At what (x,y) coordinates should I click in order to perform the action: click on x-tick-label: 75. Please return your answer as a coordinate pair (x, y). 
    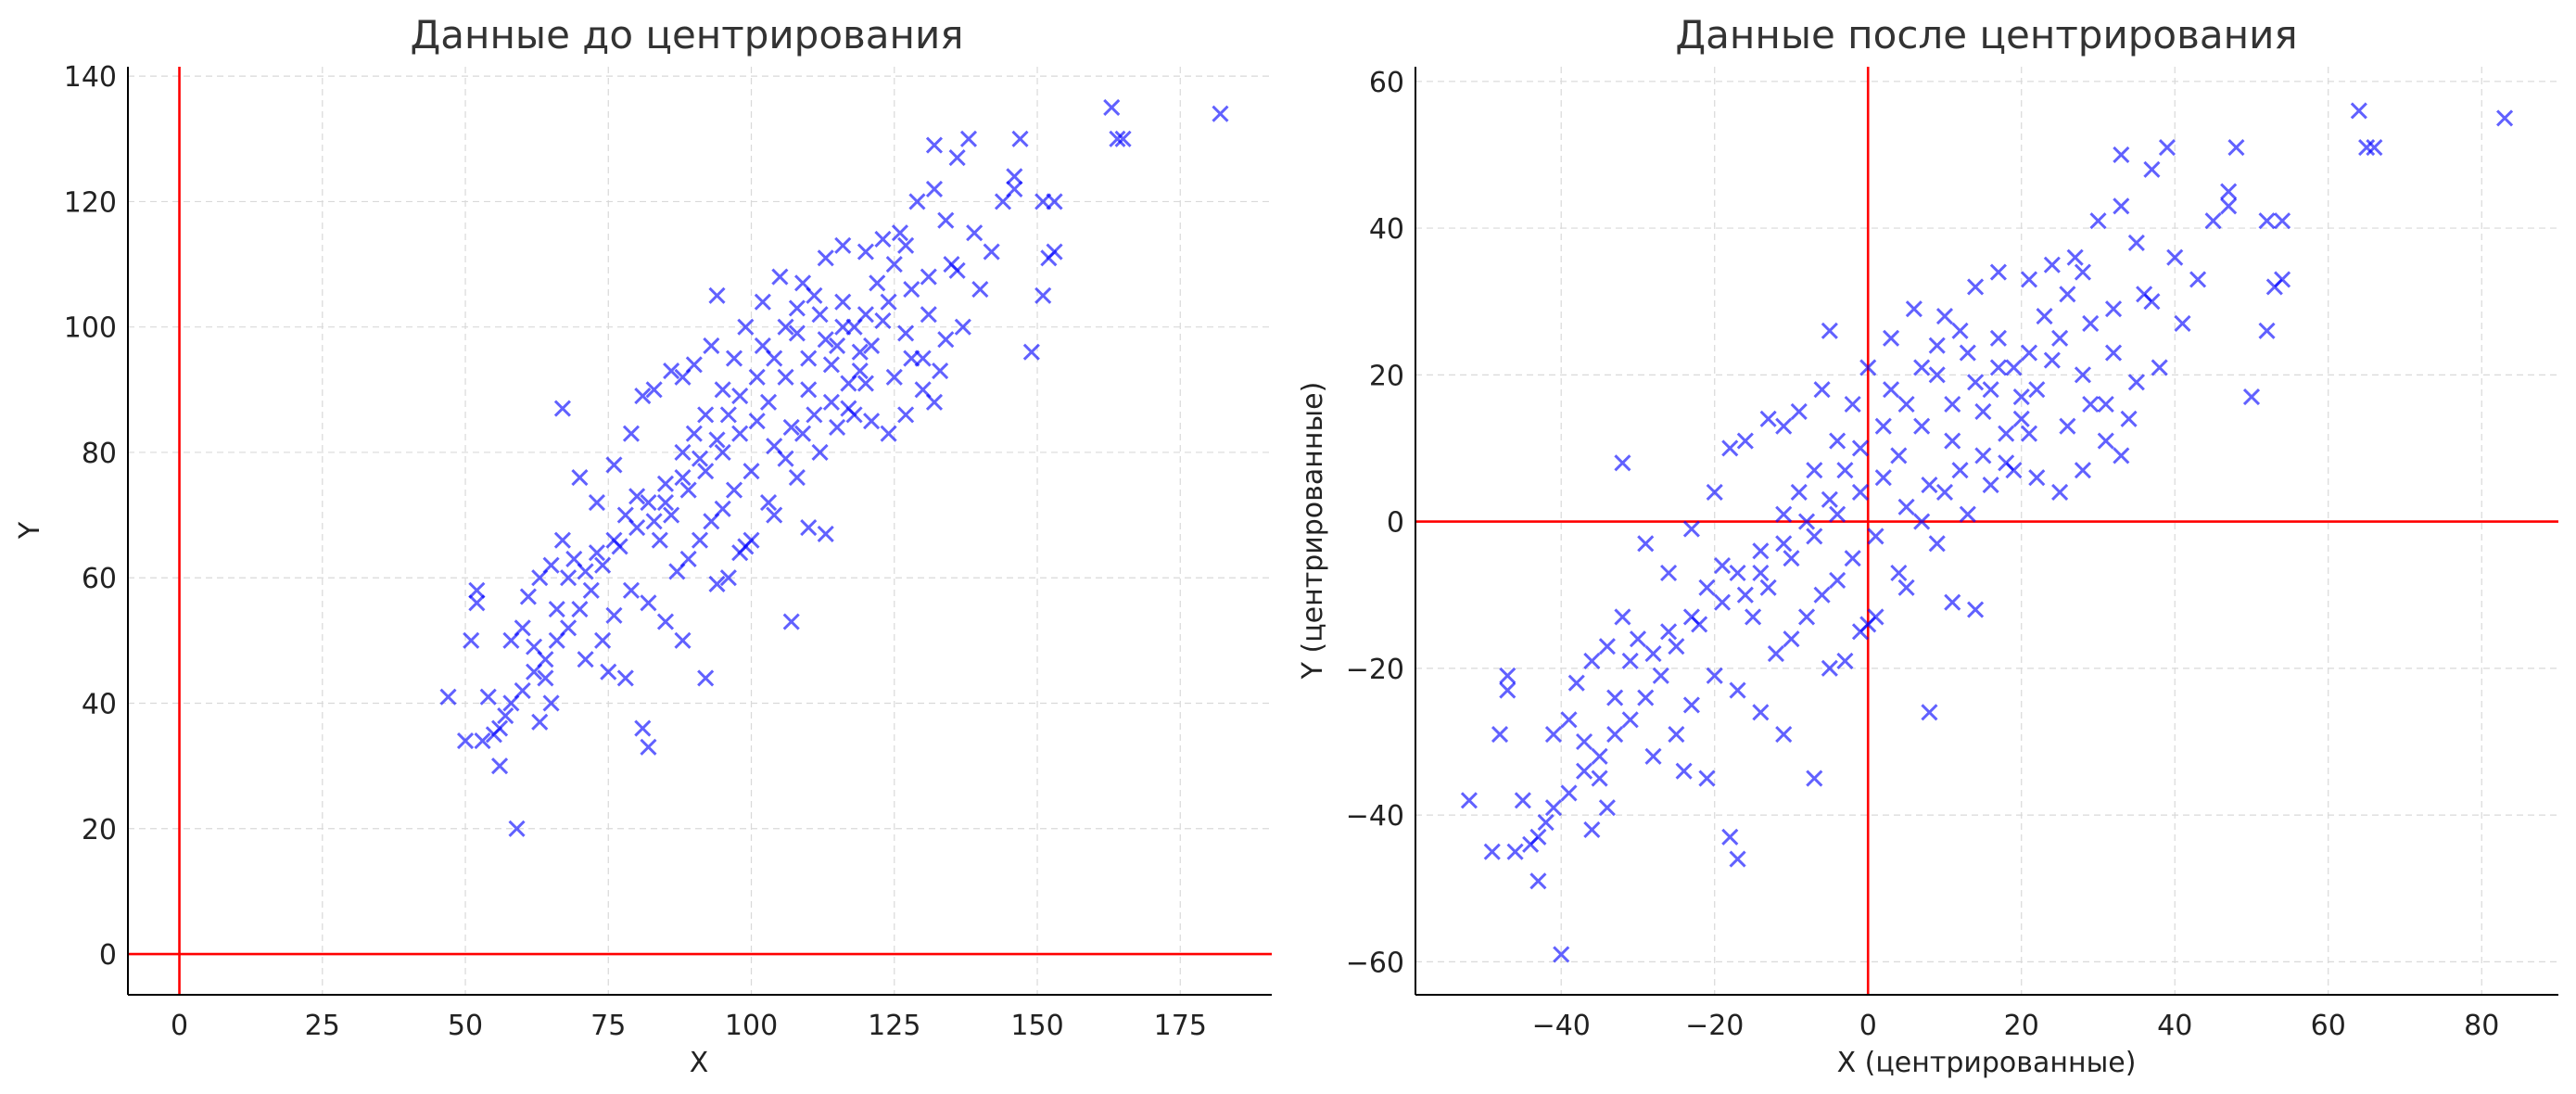
    Looking at the image, I should click on (608, 1026).